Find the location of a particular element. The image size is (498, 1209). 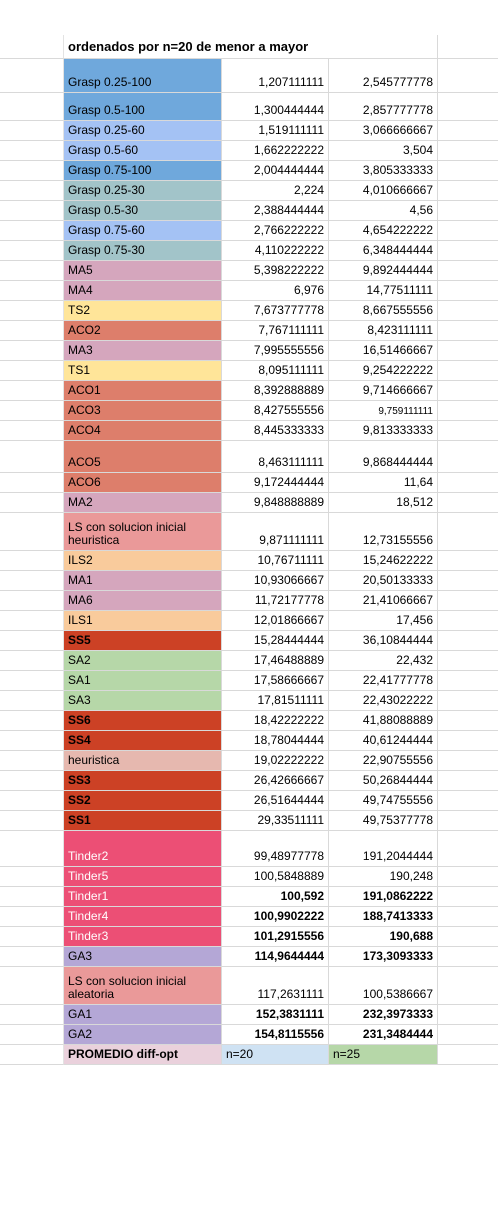

algorithm-name-cell: SS6 is located at coordinates (143, 721).